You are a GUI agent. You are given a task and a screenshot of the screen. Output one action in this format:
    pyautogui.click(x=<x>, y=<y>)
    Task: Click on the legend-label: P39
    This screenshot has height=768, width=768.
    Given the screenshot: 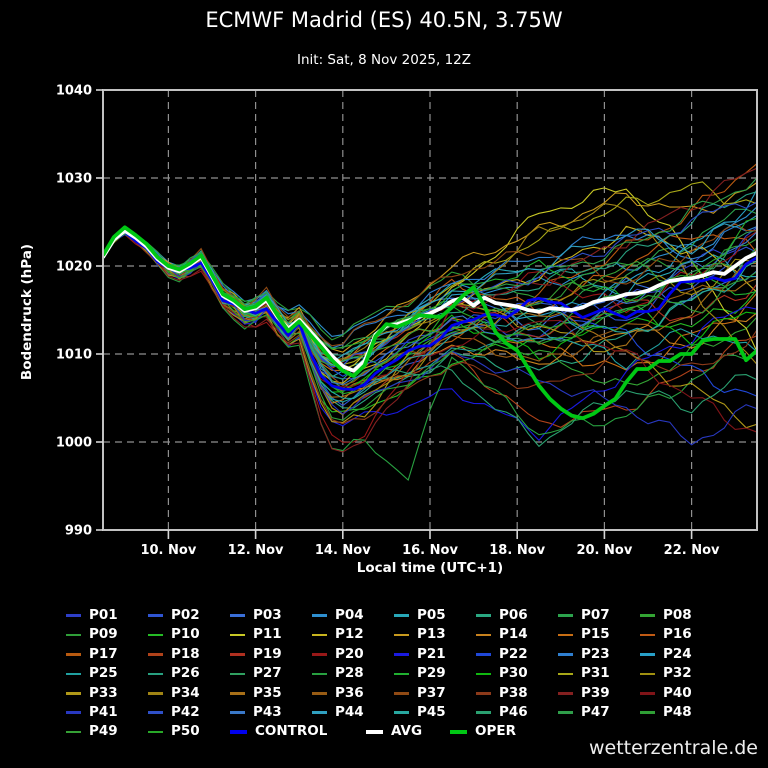 What is the action you would take?
    pyautogui.click(x=595, y=692)
    